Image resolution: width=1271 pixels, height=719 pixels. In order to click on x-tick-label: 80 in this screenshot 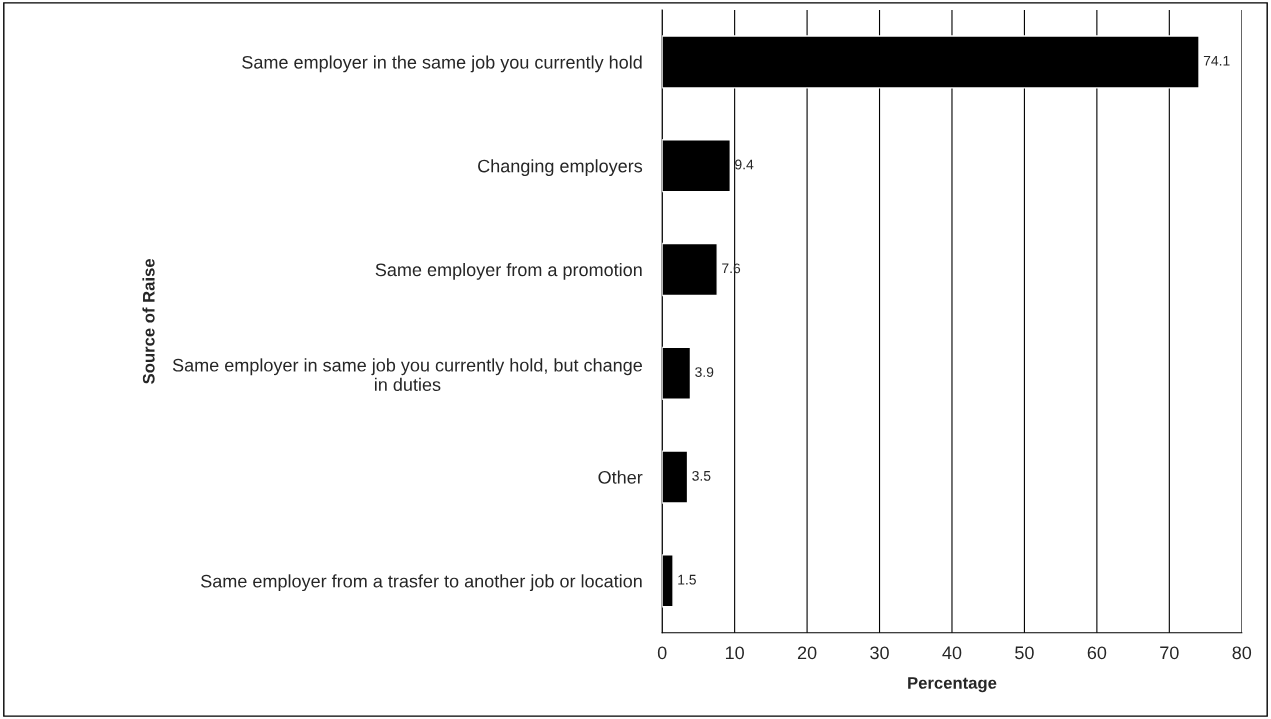, I will do `click(1242, 653)`.